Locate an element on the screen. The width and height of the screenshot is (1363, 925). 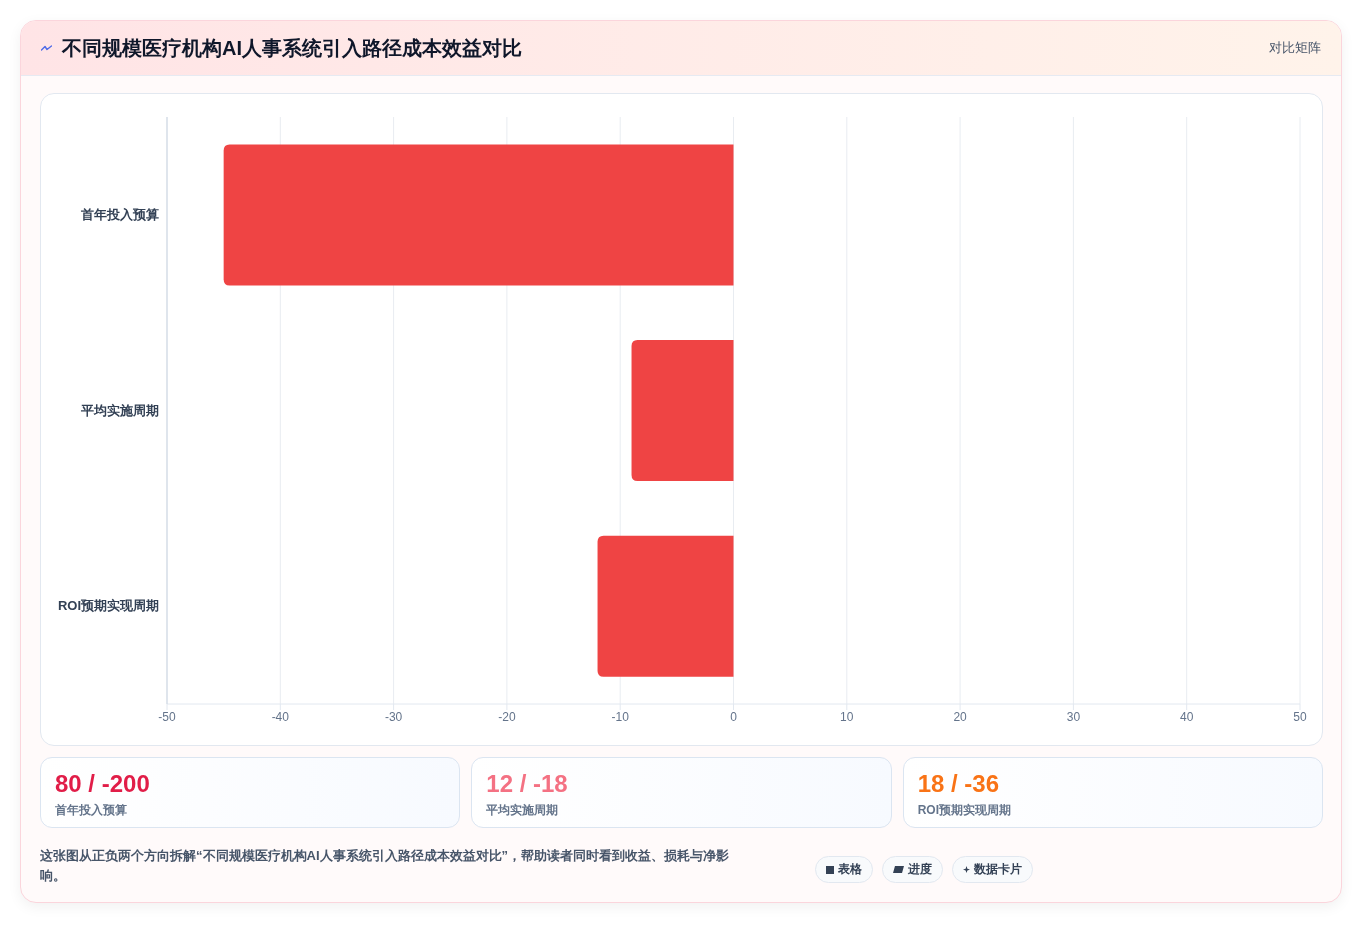
y-tick-label: 平均实施周期 is located at coordinates (119, 410).